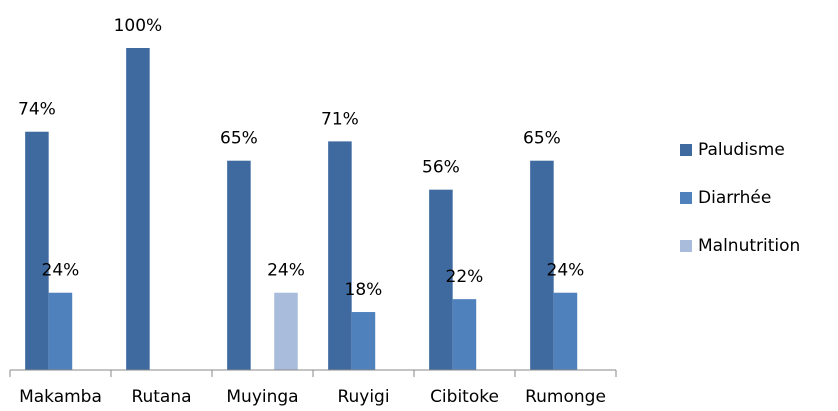  What do you see at coordinates (363, 397) in the screenshot?
I see `x-tick-label: Ruyigi` at bounding box center [363, 397].